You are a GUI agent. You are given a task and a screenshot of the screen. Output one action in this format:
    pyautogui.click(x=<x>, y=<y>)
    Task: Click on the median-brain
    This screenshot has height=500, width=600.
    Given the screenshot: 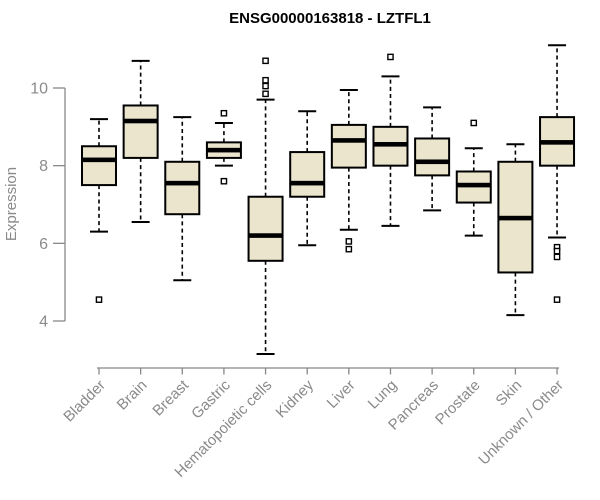 What is the action you would take?
    pyautogui.click(x=140, y=121)
    